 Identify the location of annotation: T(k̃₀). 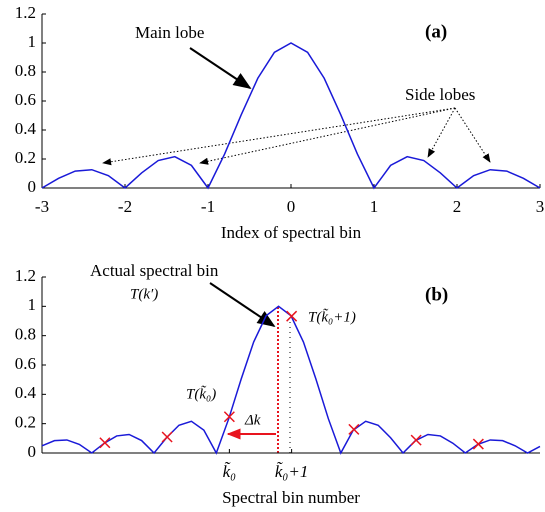
(201, 394).